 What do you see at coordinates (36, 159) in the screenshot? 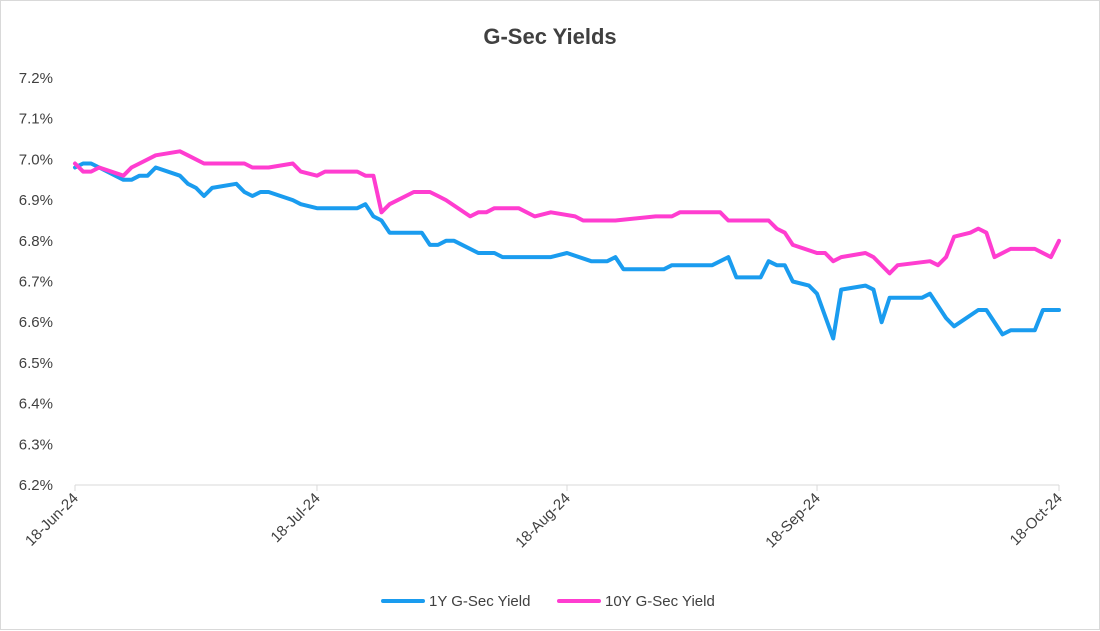
I see `y-tick-label: 7.0%` at bounding box center [36, 159].